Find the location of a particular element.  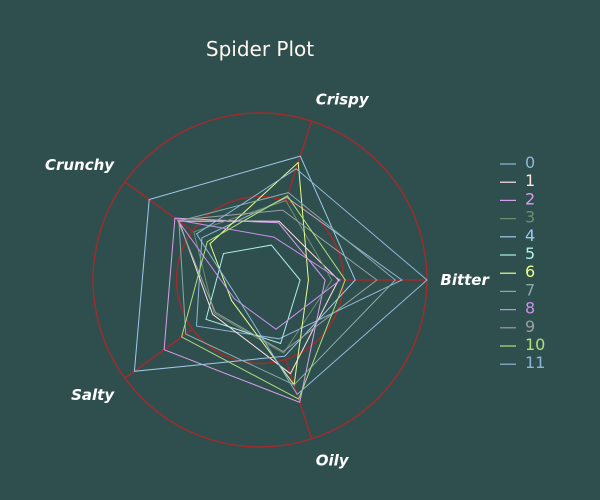

axis-label-oily: Oily is located at coordinates (333, 461).